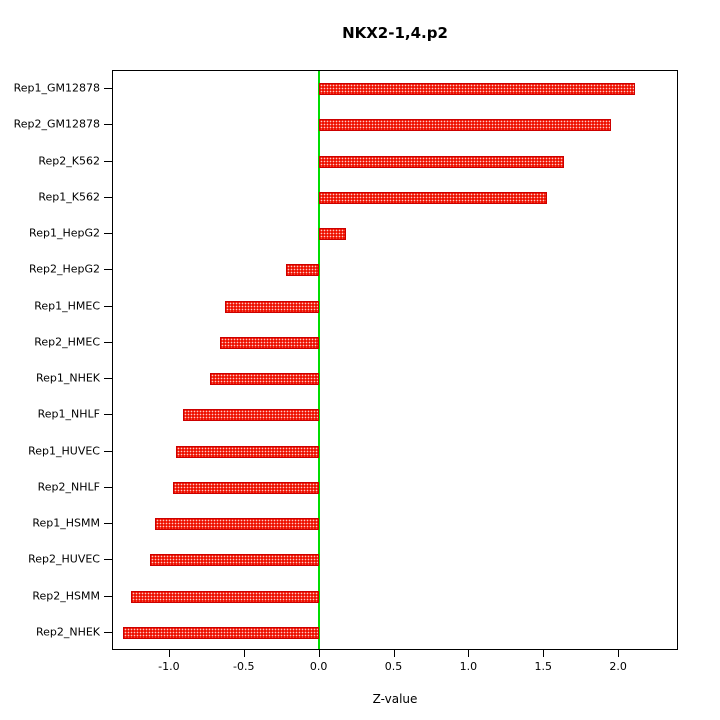 This screenshot has width=720, height=720. What do you see at coordinates (318, 360) in the screenshot?
I see `zero-reference-line` at bounding box center [318, 360].